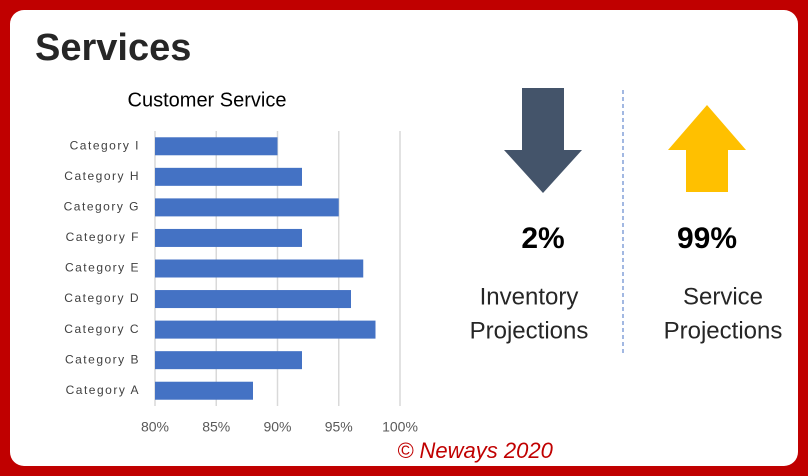 This screenshot has height=476, width=808. I want to click on x-tick-label: 85%, so click(216, 427).